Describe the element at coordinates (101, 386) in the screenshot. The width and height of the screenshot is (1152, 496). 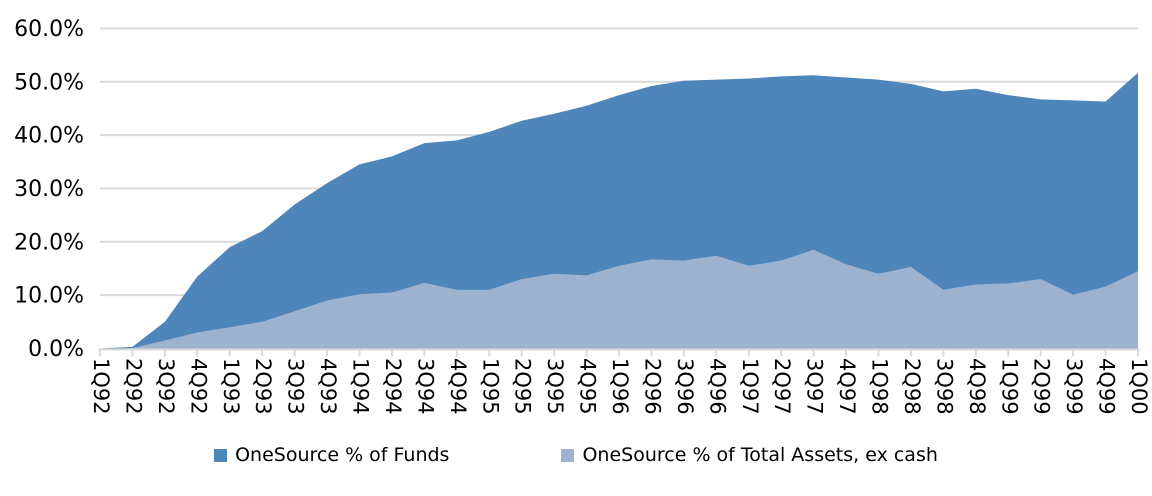
I see `x-axis-label: 1Q92` at that location.